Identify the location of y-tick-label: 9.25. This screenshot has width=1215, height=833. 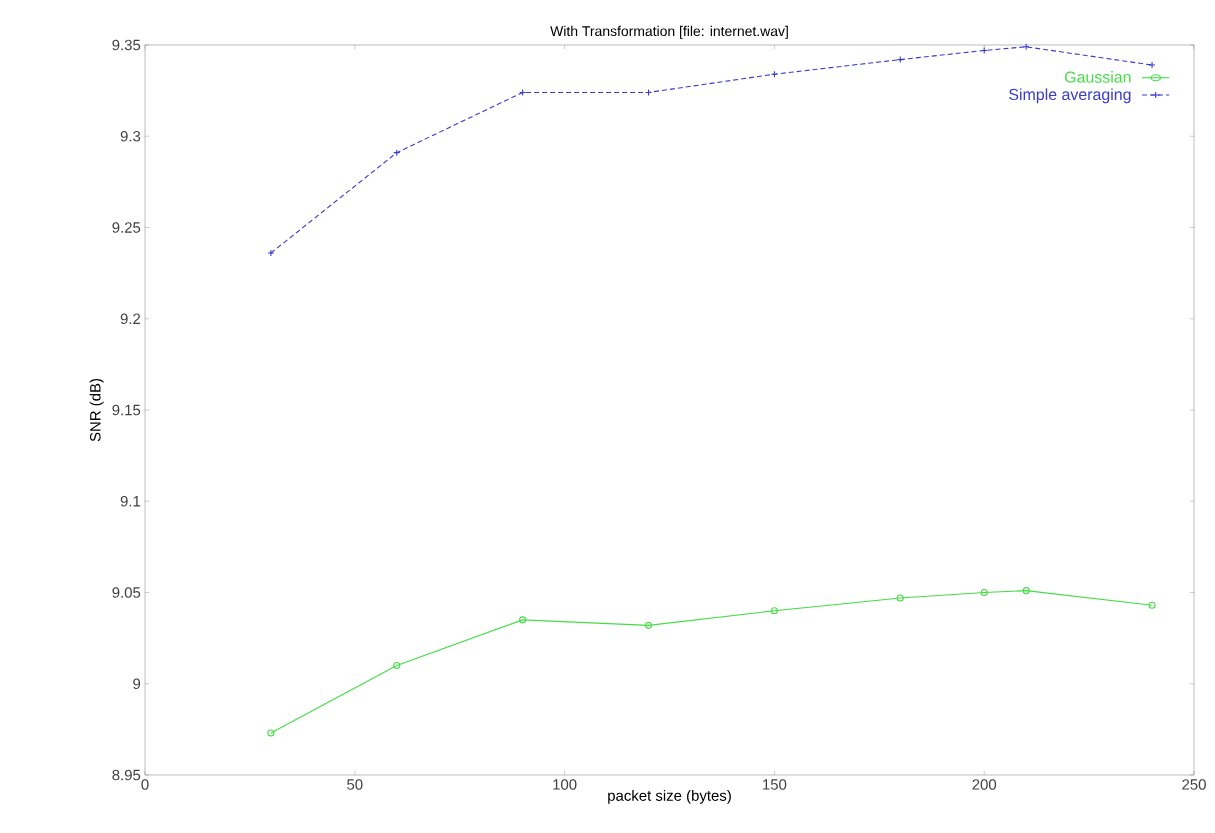
(126, 227).